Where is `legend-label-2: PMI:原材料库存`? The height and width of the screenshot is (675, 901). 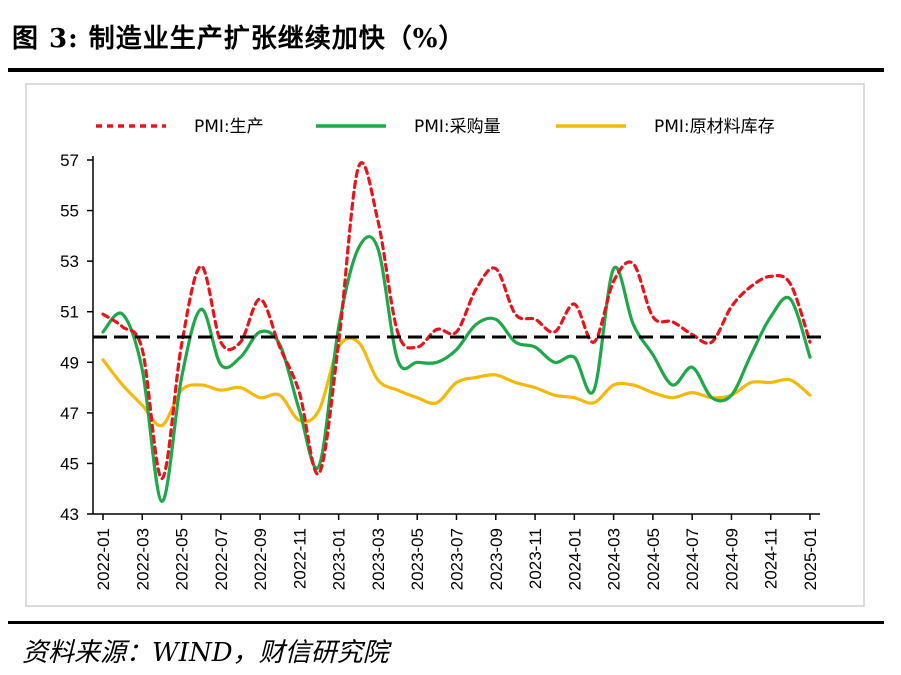
legend-label-2: PMI:原材料库存 is located at coordinates (714, 127).